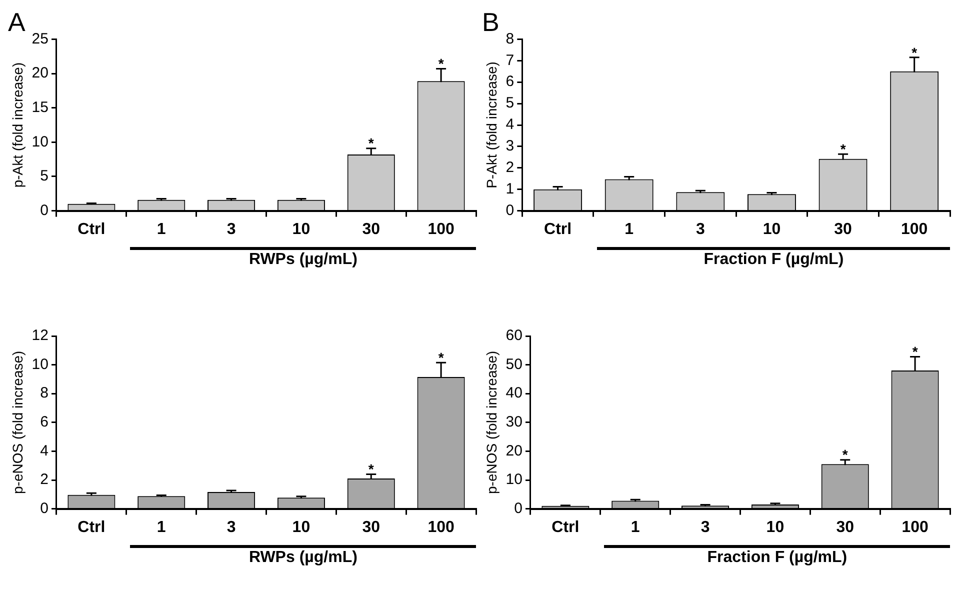 This screenshot has width=964, height=598. What do you see at coordinates (491, 125) in the screenshot?
I see `y-axis-title: P-Akt (fold increase)` at bounding box center [491, 125].